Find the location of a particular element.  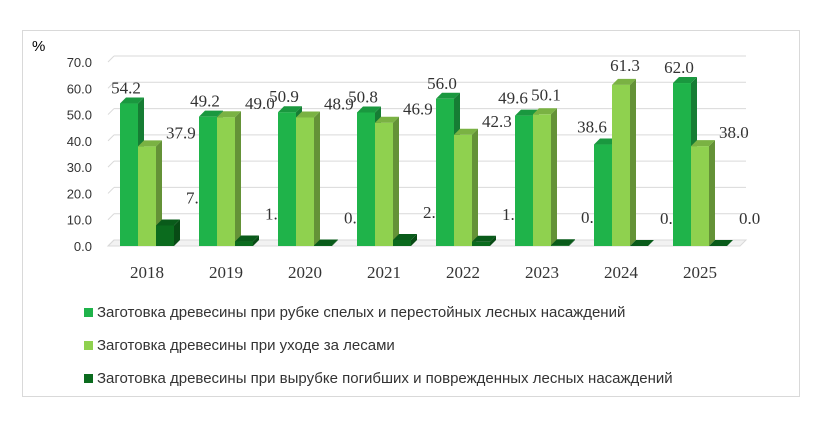

legend-swatch-damaged-felling is located at coordinates (88, 378).